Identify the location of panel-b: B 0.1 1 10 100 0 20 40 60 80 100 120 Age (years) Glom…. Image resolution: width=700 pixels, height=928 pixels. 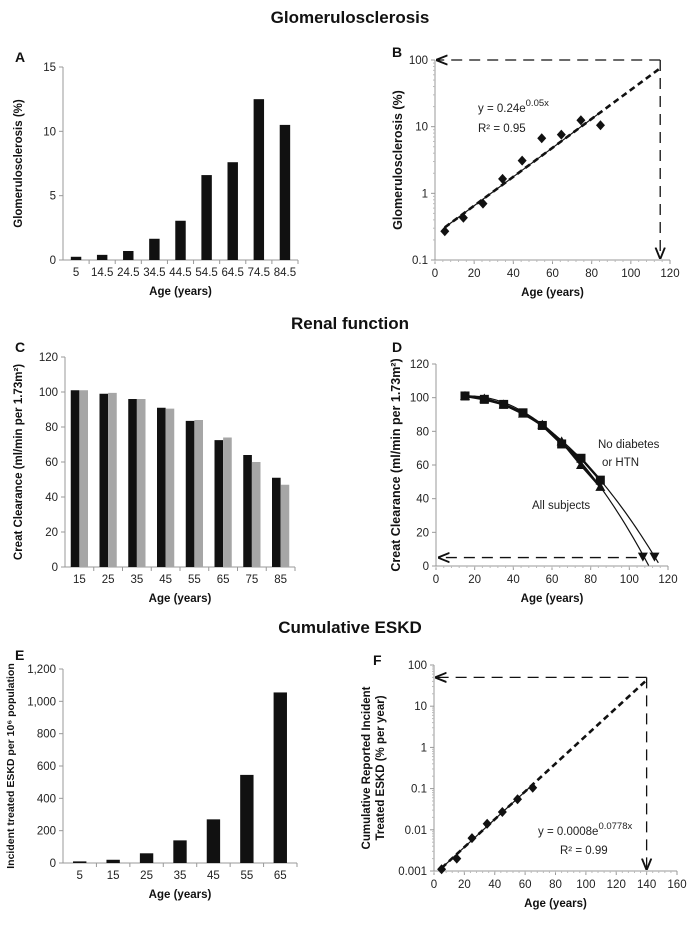
(535, 171).